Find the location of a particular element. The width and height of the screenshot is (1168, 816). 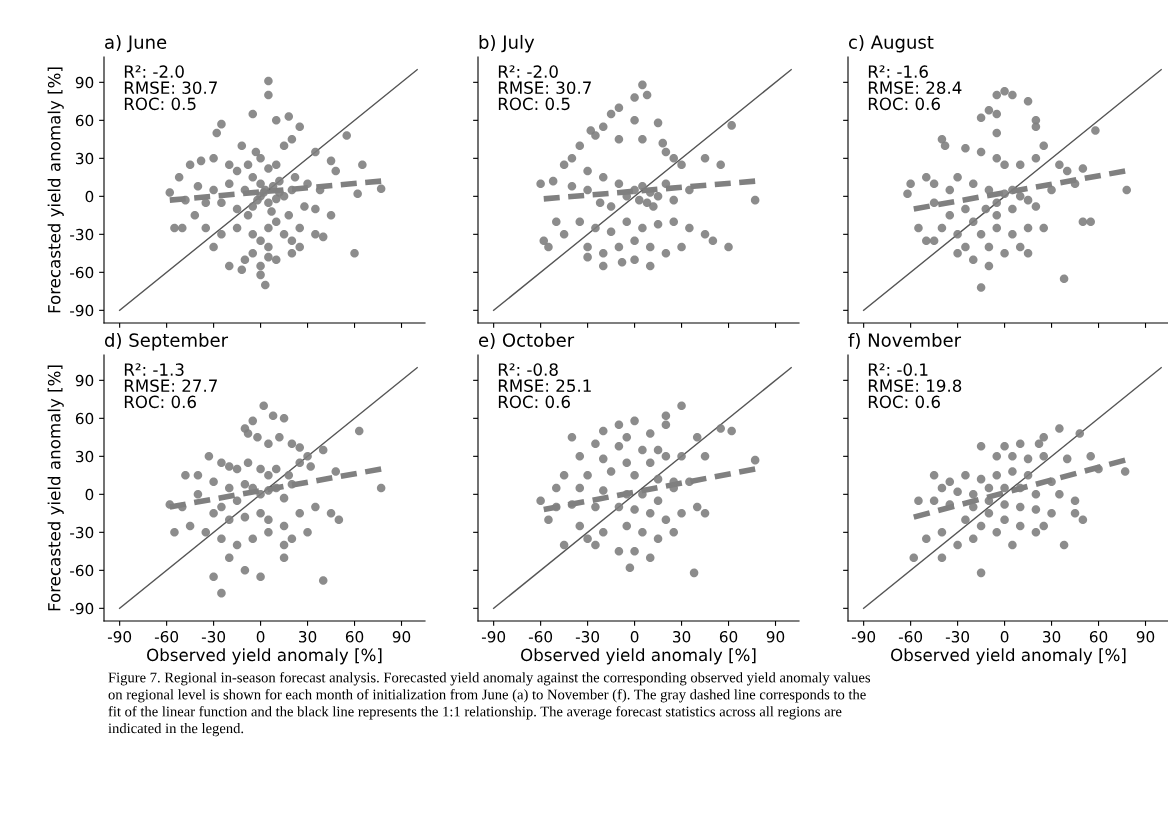

chart-title: a) June is located at coordinates (136, 43).